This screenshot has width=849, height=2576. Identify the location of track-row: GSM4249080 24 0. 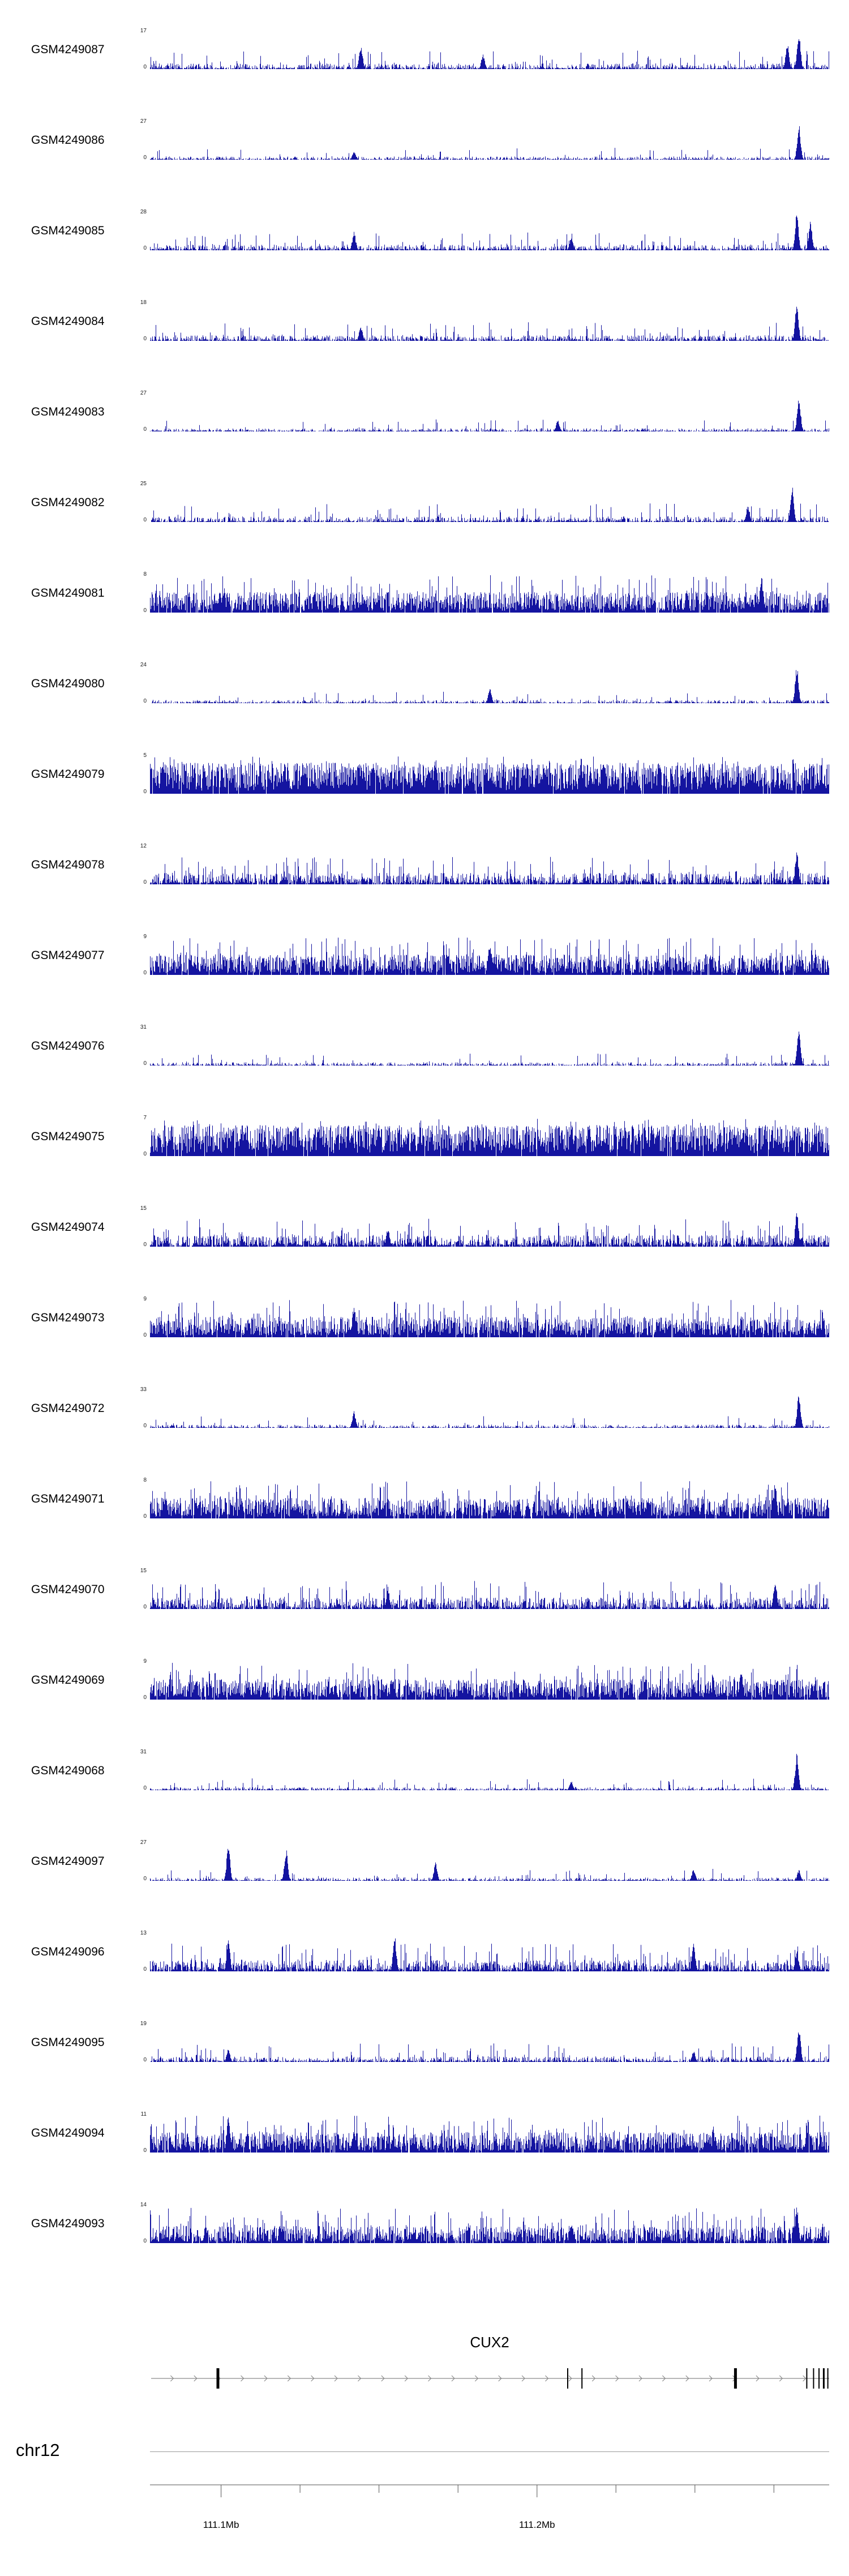
(424, 696).